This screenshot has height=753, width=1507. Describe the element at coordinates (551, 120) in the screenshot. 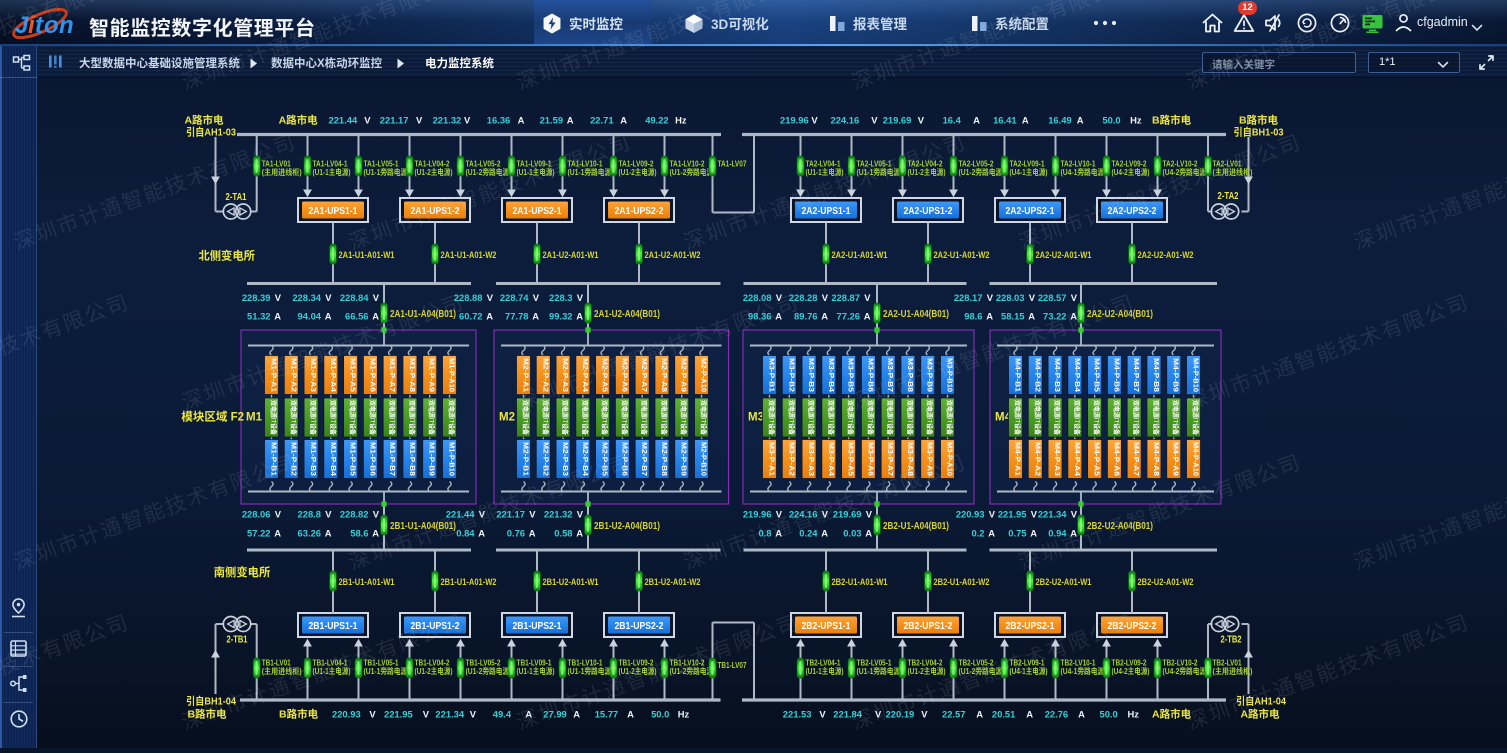

I see `svg-text: 21.59` at that location.